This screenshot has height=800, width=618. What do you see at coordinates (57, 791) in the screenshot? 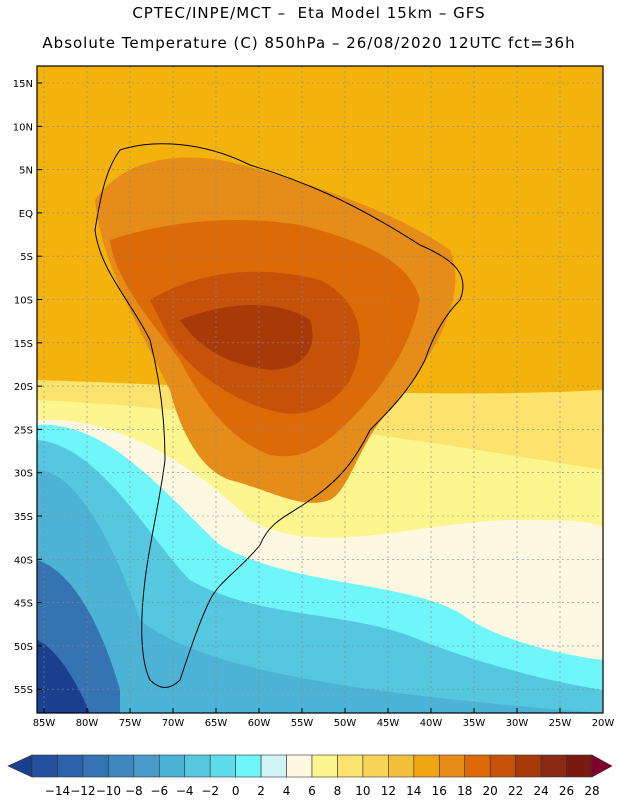
I see `colorbar-label: −14` at bounding box center [57, 791].